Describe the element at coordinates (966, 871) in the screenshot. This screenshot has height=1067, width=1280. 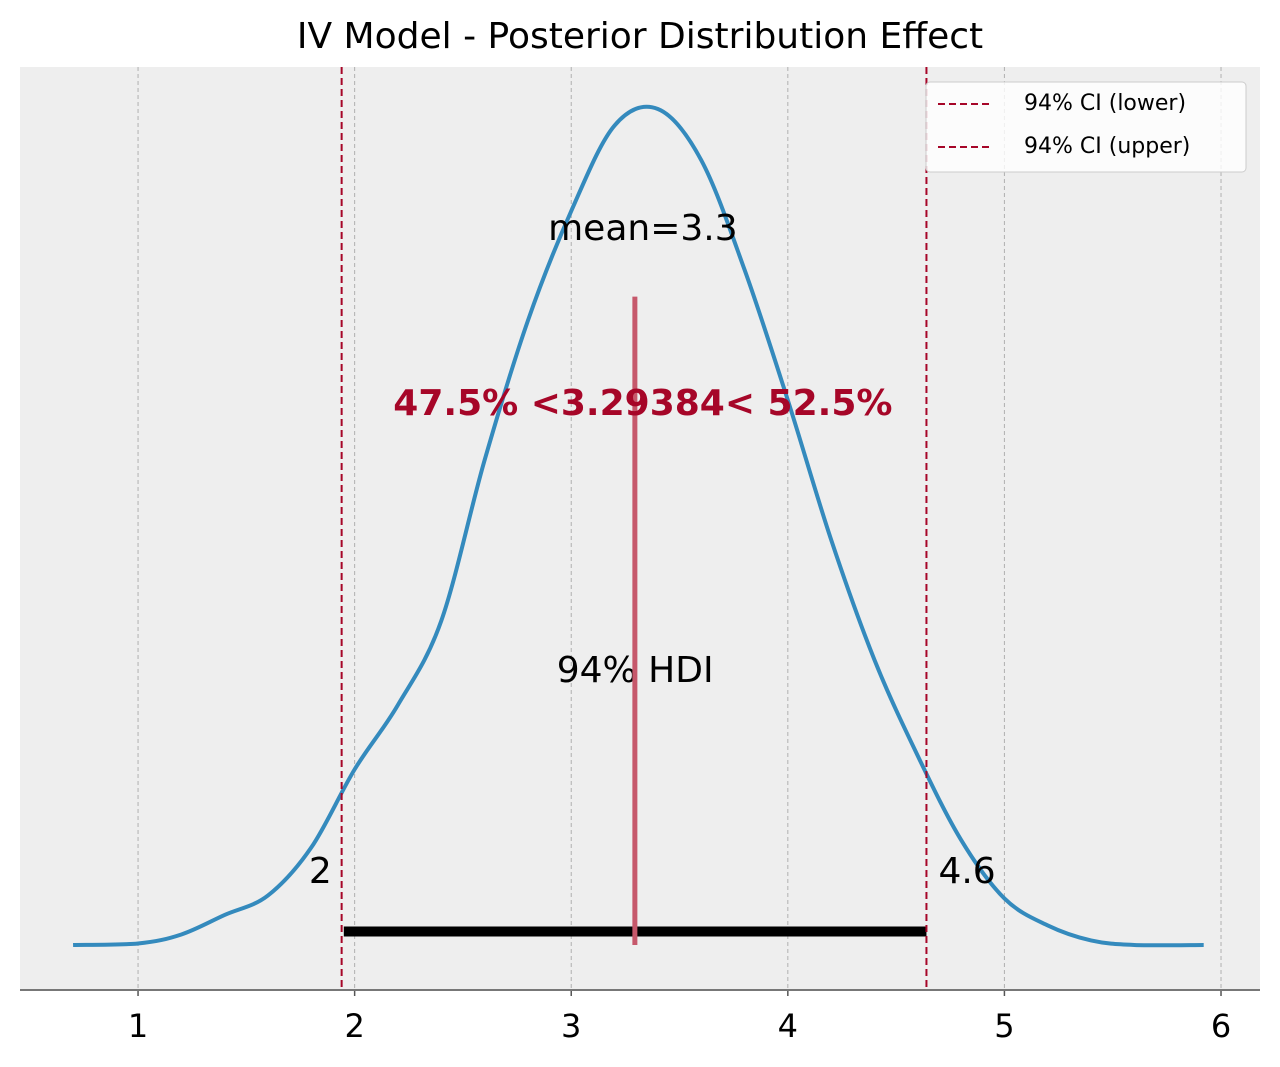
I see `hdi-upper-label: 4.6` at that location.